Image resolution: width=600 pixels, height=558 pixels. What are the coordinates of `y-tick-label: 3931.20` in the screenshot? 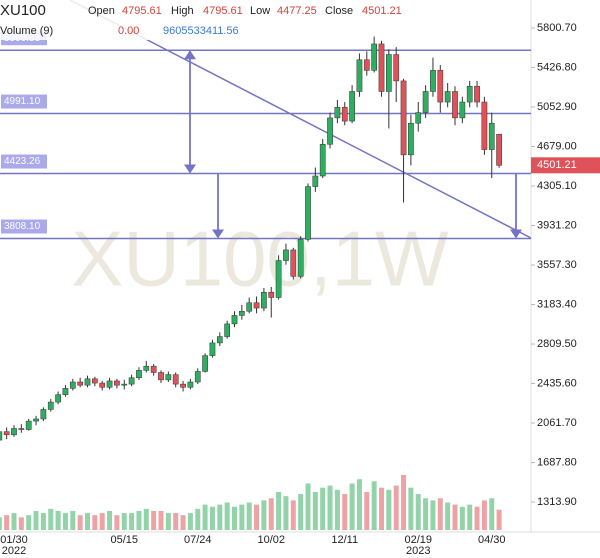 It's located at (557, 225).